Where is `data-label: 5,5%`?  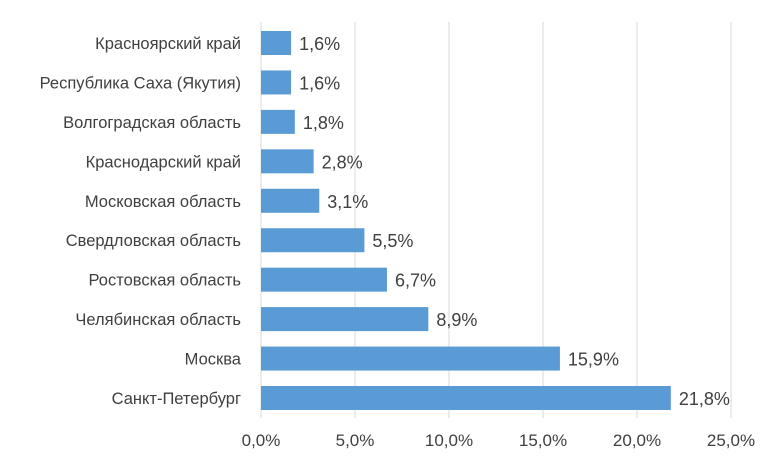 data-label: 5,5% is located at coordinates (392, 241).